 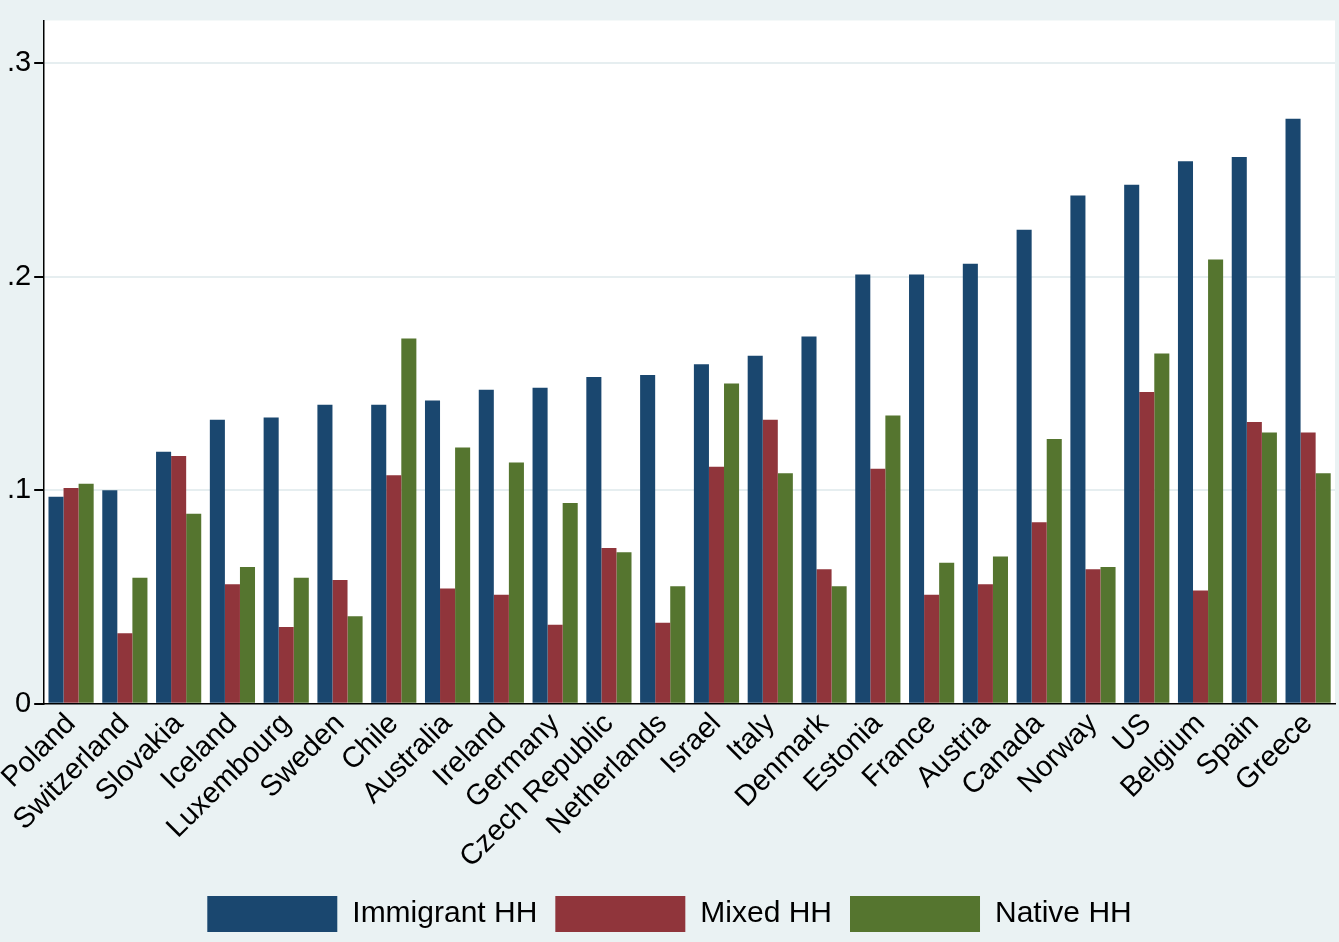 What do you see at coordinates (766, 912) in the screenshot?
I see `legend-label: Mixed HH` at bounding box center [766, 912].